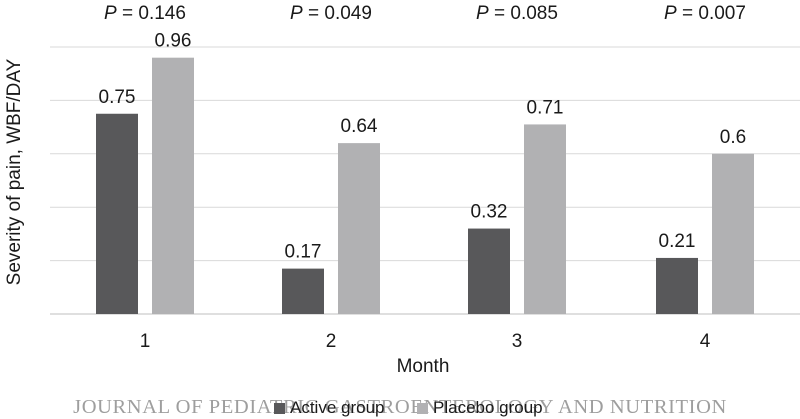 The height and width of the screenshot is (419, 800). Describe the element at coordinates (303, 252) in the screenshot. I see `value-label-active-month-2: 0.17` at that location.